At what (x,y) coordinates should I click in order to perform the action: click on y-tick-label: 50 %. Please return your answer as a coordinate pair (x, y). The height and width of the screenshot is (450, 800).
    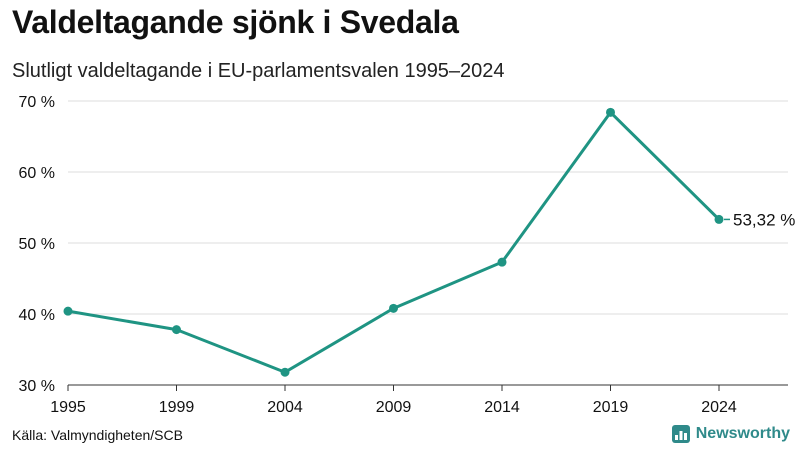
    Looking at the image, I should click on (37, 244).